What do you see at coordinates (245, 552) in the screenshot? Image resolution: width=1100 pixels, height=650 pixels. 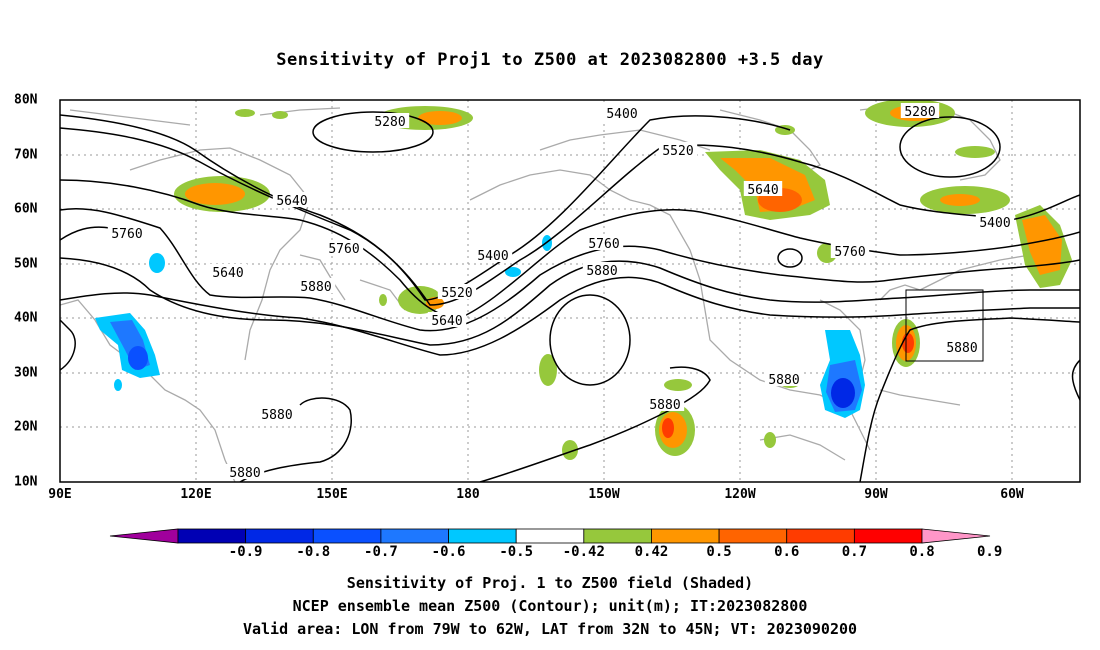 I see `colorbar-label: -0.9` at bounding box center [245, 552].